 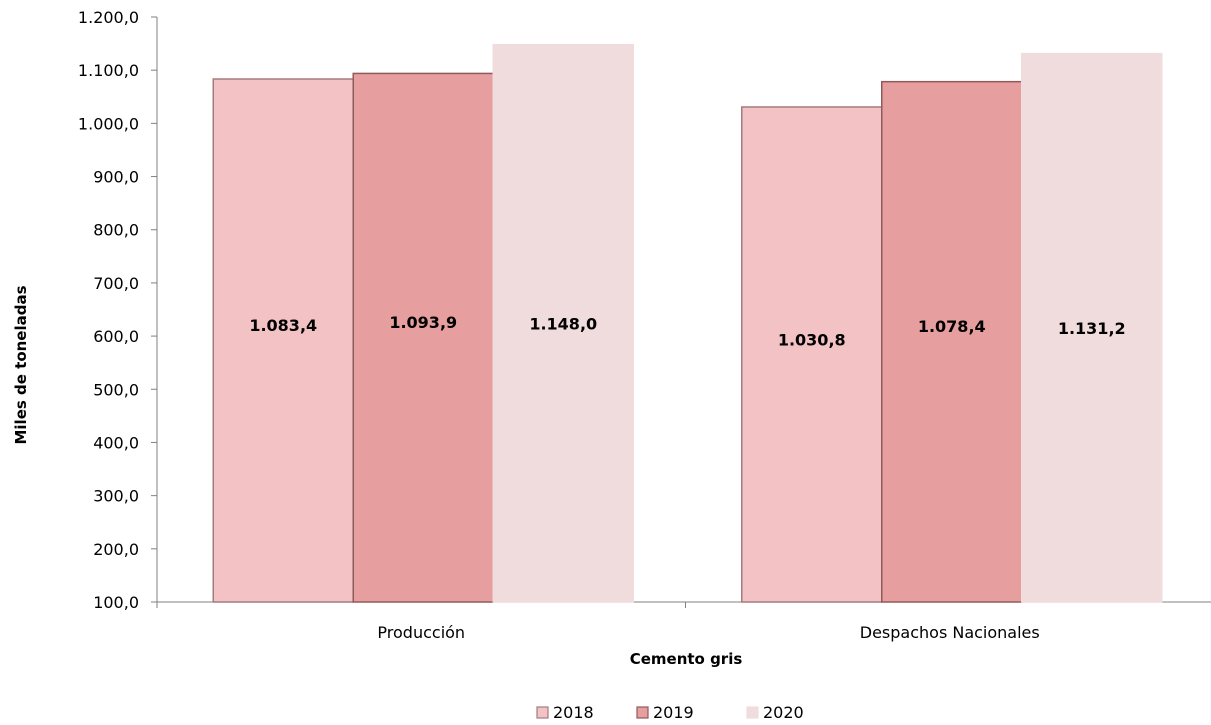 I want to click on legend-swatch-2018, so click(x=542, y=712).